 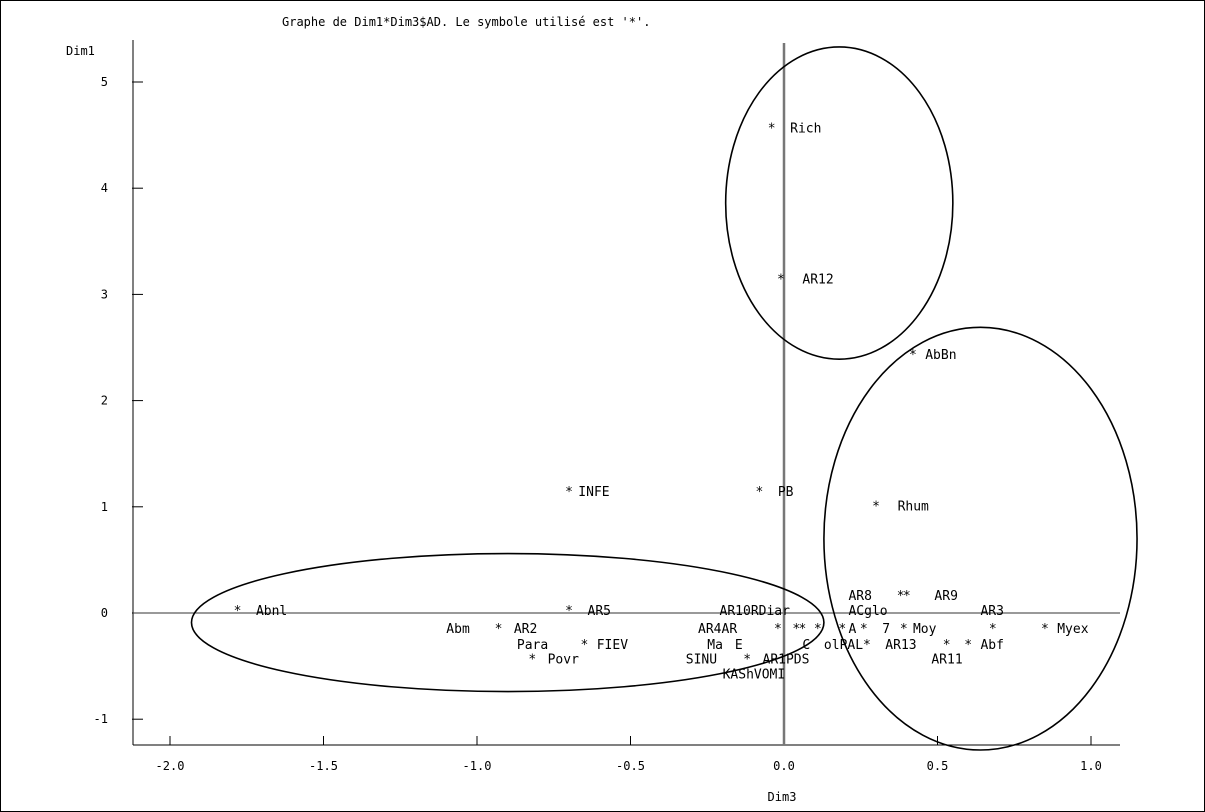 What do you see at coordinates (938, 766) in the screenshot?
I see `x-tick-label: 0.5` at bounding box center [938, 766].